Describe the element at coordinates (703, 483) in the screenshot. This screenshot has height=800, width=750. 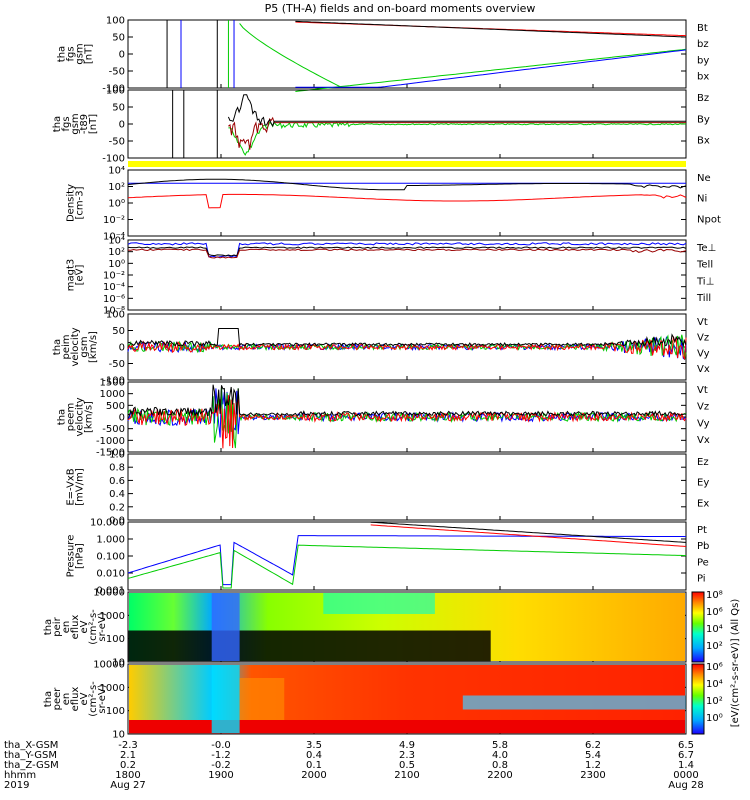
I see `legend-entry-ey: Ey` at that location.